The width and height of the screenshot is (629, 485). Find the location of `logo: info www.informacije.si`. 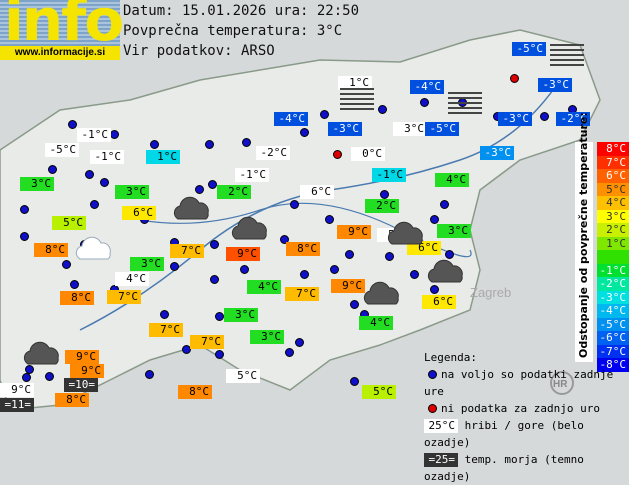

logo: info www.informacije.si is located at coordinates (62, 30).